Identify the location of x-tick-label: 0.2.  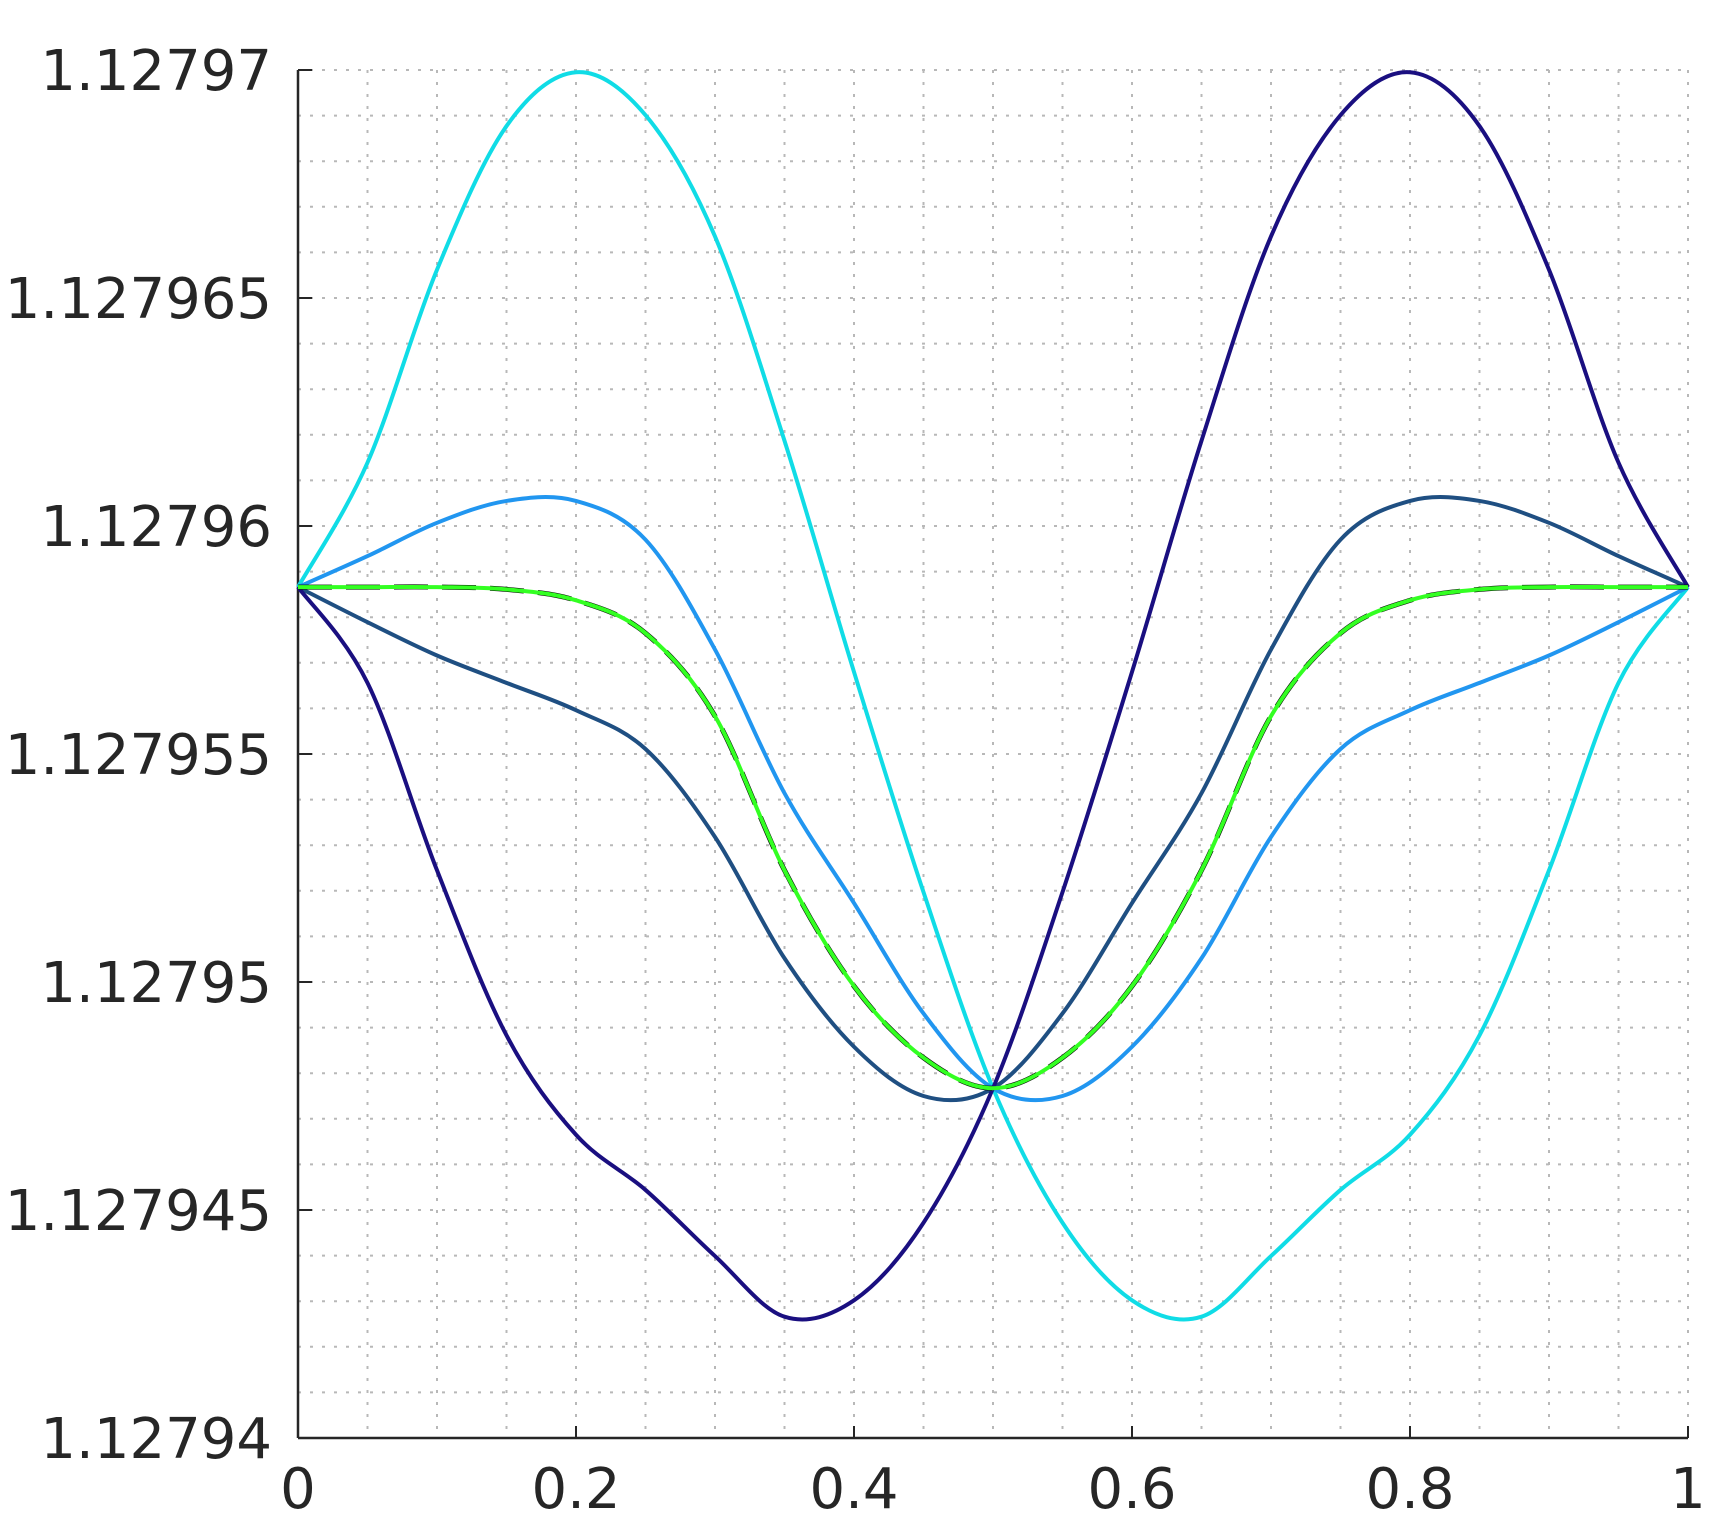
(575, 1489).